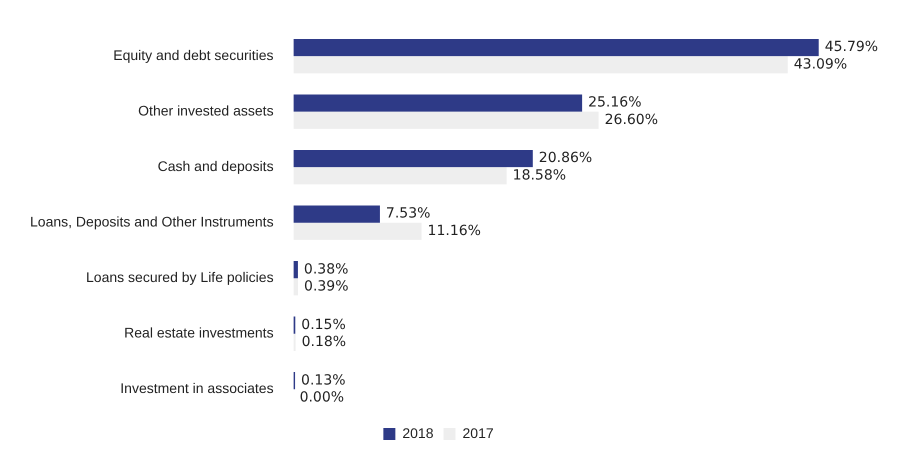 This screenshot has height=455, width=907. Describe the element at coordinates (454, 230) in the screenshot. I see `data-label: 11.16%` at that location.